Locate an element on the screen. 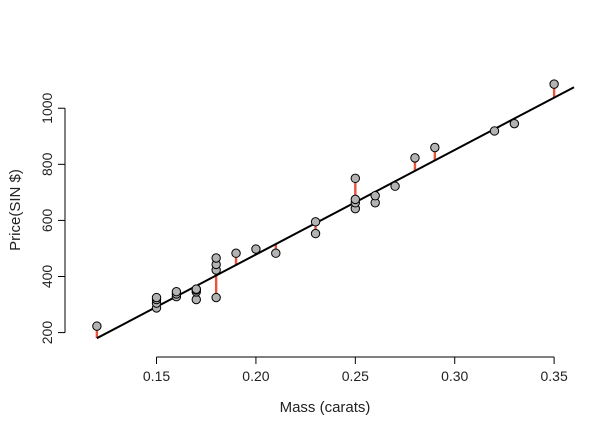  x-tick-label-0: 0.15 is located at coordinates (156, 376).